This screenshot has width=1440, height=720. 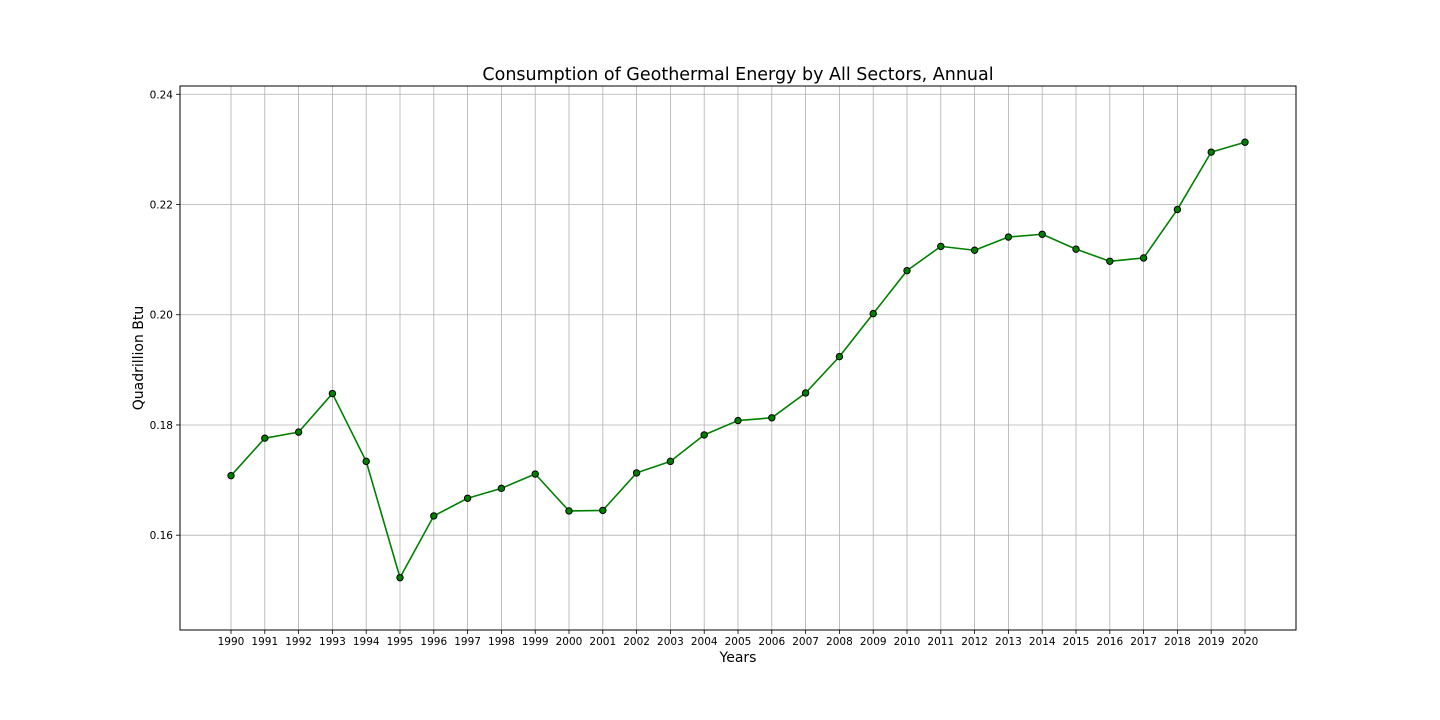 What do you see at coordinates (738, 658) in the screenshot?
I see `x-axis-label: Years` at bounding box center [738, 658].